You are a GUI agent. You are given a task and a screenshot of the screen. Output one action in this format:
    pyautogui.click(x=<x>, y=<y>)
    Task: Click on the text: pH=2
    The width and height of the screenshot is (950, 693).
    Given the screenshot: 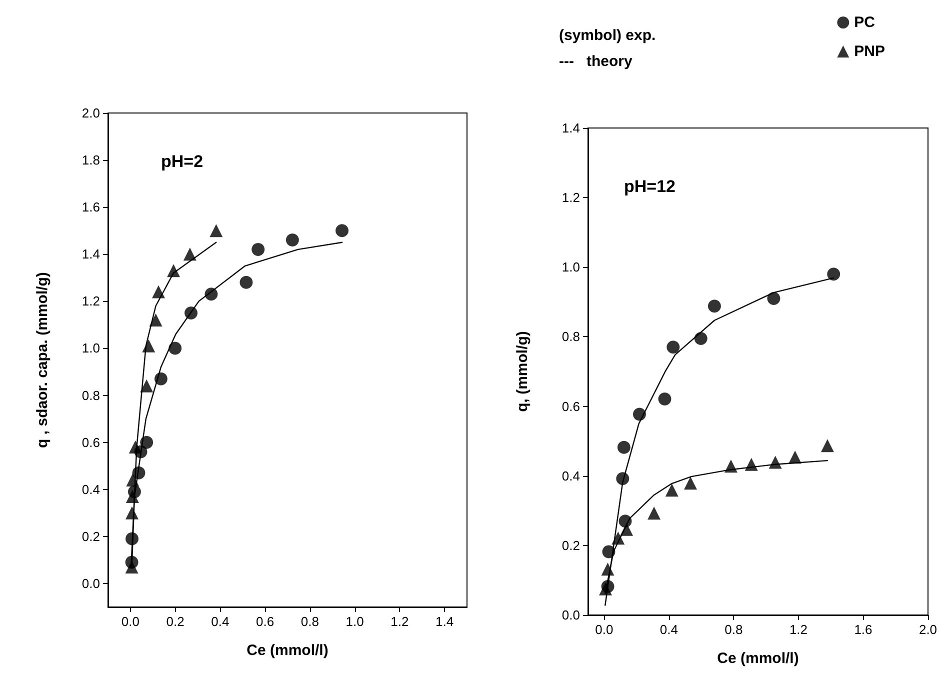 What is the action you would take?
    pyautogui.click(x=182, y=161)
    